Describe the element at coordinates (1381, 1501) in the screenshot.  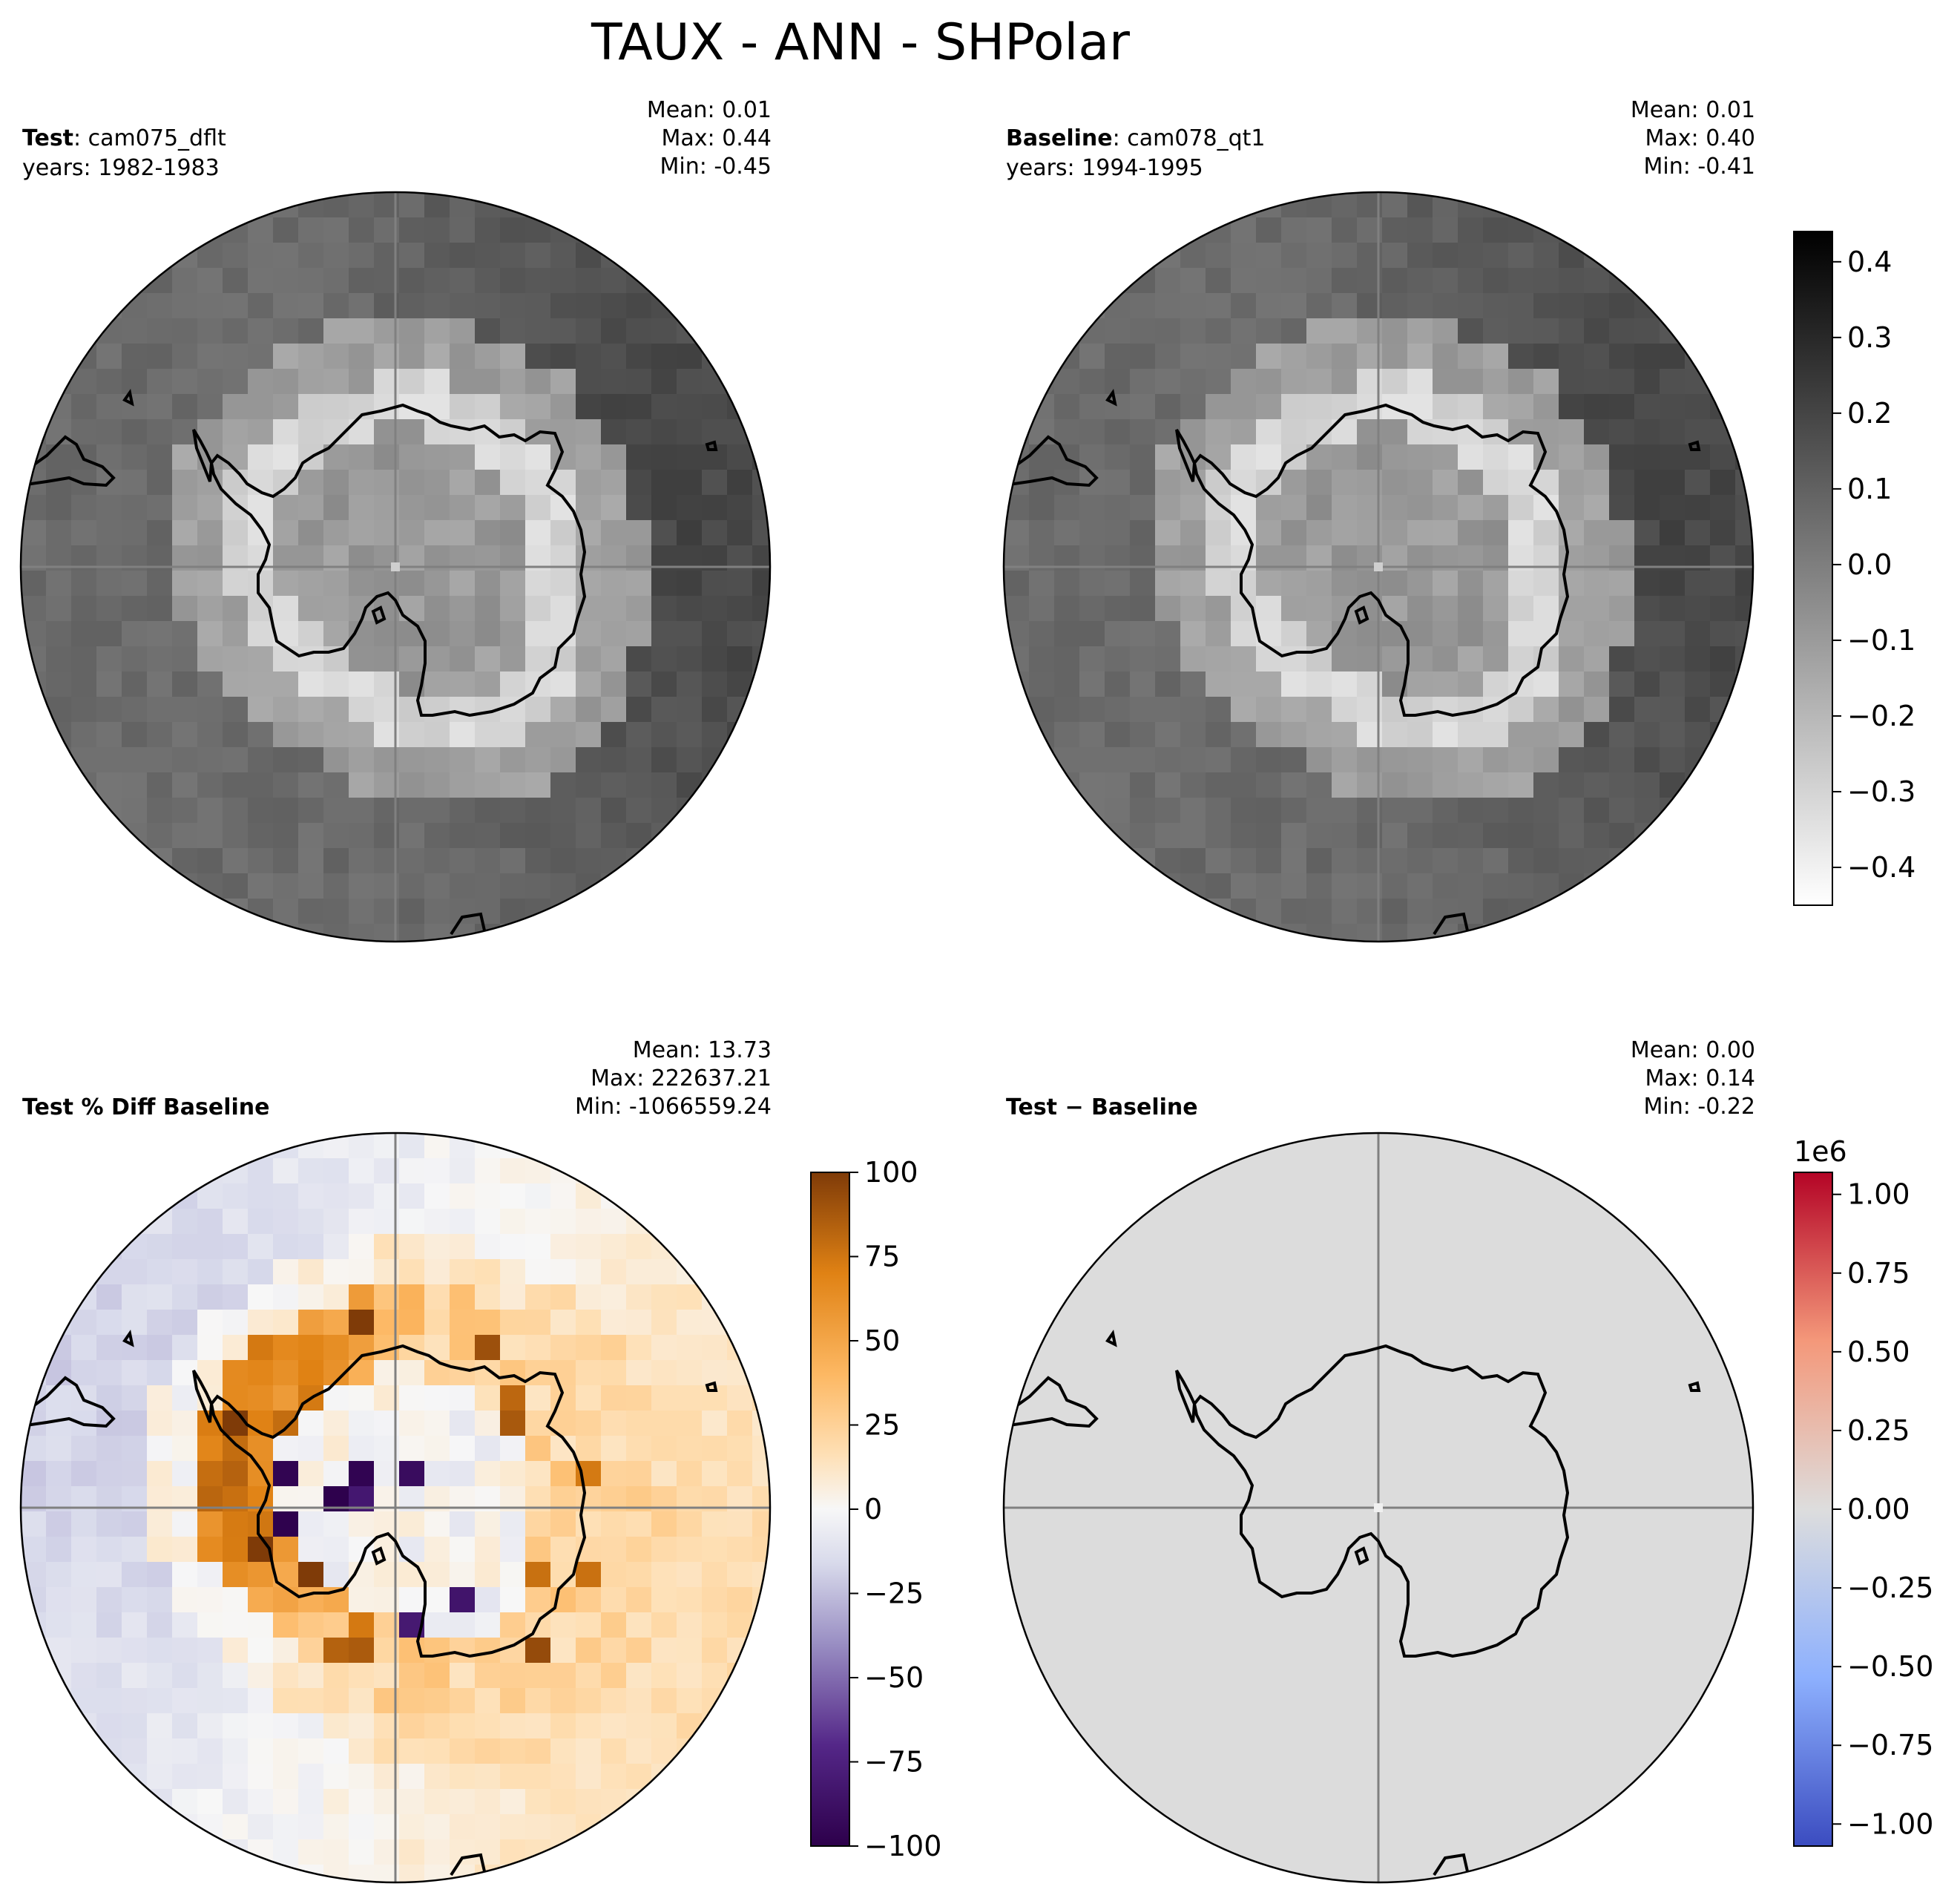
I see `panel-diff-antarctica-coast` at that location.